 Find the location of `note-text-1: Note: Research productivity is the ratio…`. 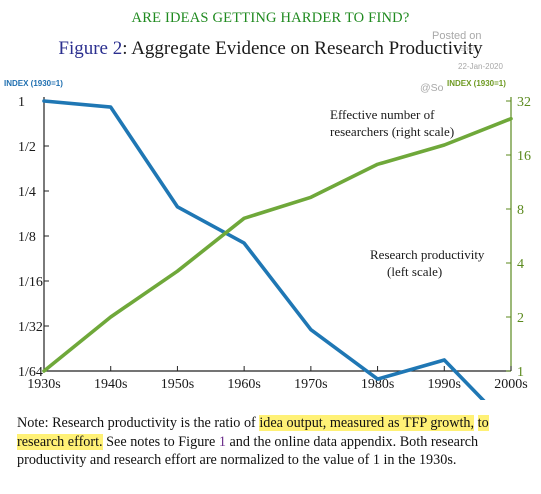

note-text-1: Note: Research productivity is the ratio… is located at coordinates (138, 423).